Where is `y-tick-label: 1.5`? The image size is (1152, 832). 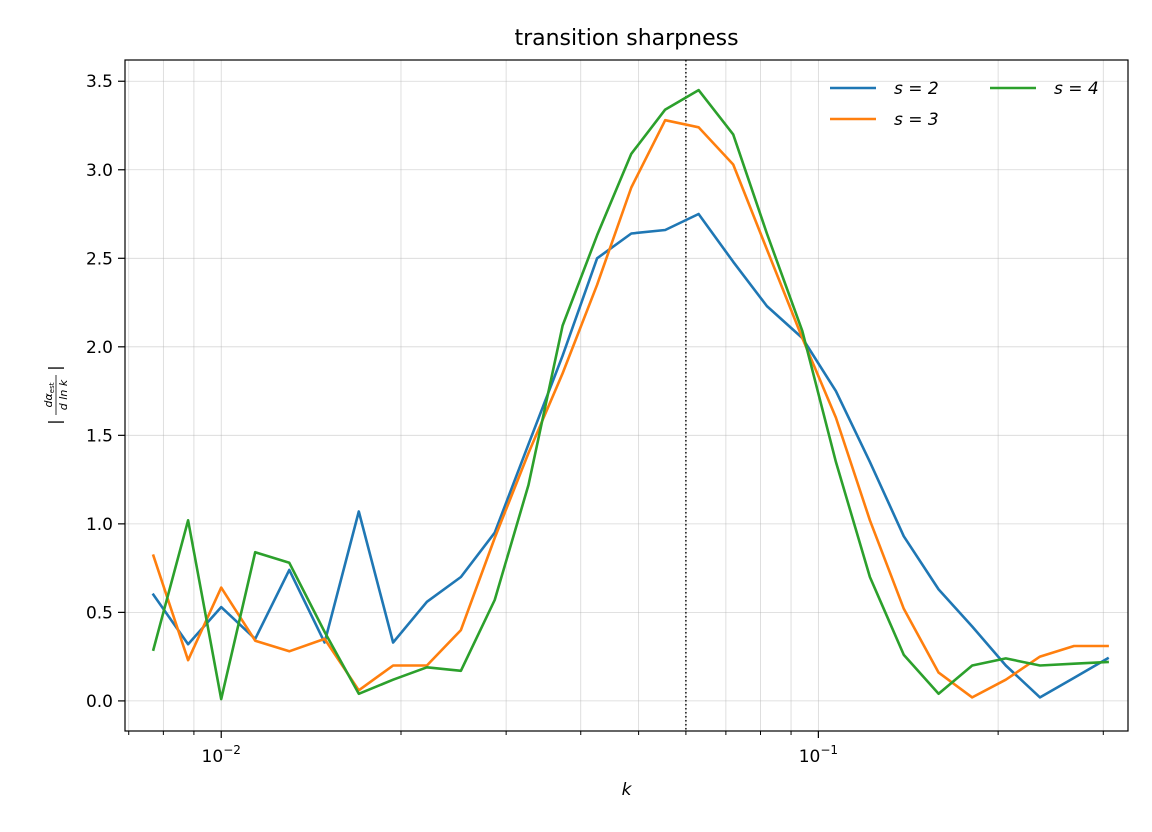 y-tick-label: 1.5 is located at coordinates (99, 436).